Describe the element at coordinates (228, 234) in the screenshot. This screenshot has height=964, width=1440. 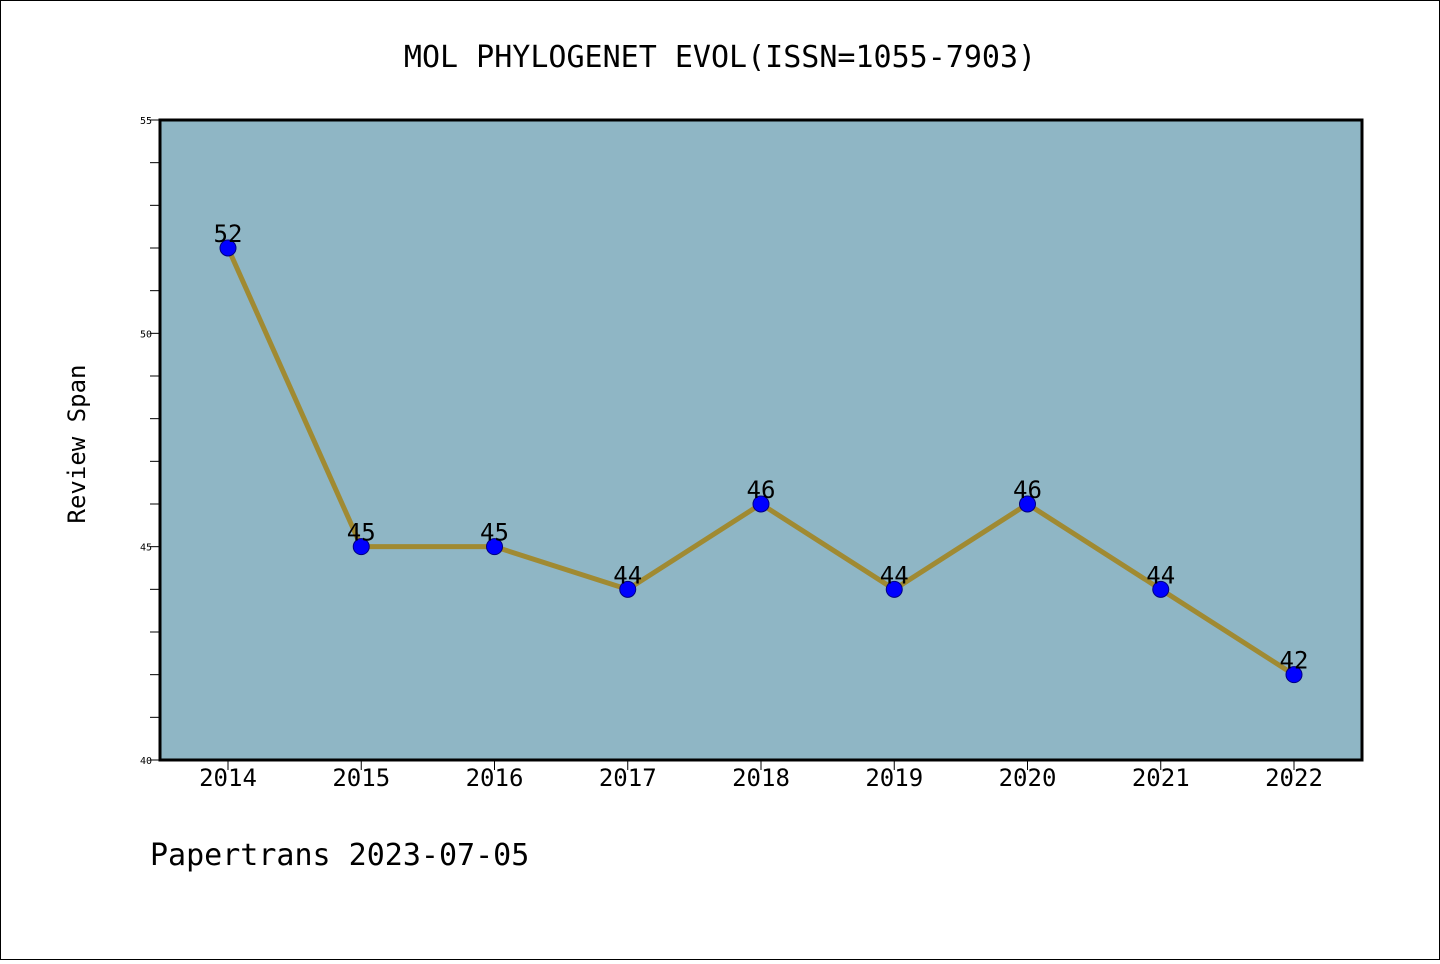
I see `data-label: 52` at that location.